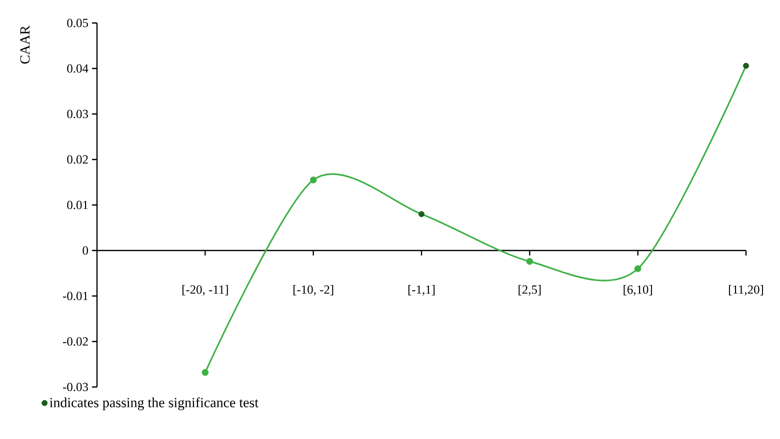 Image resolution: width=780 pixels, height=439 pixels. I want to click on y-tick-label: -0.02, so click(75, 341).